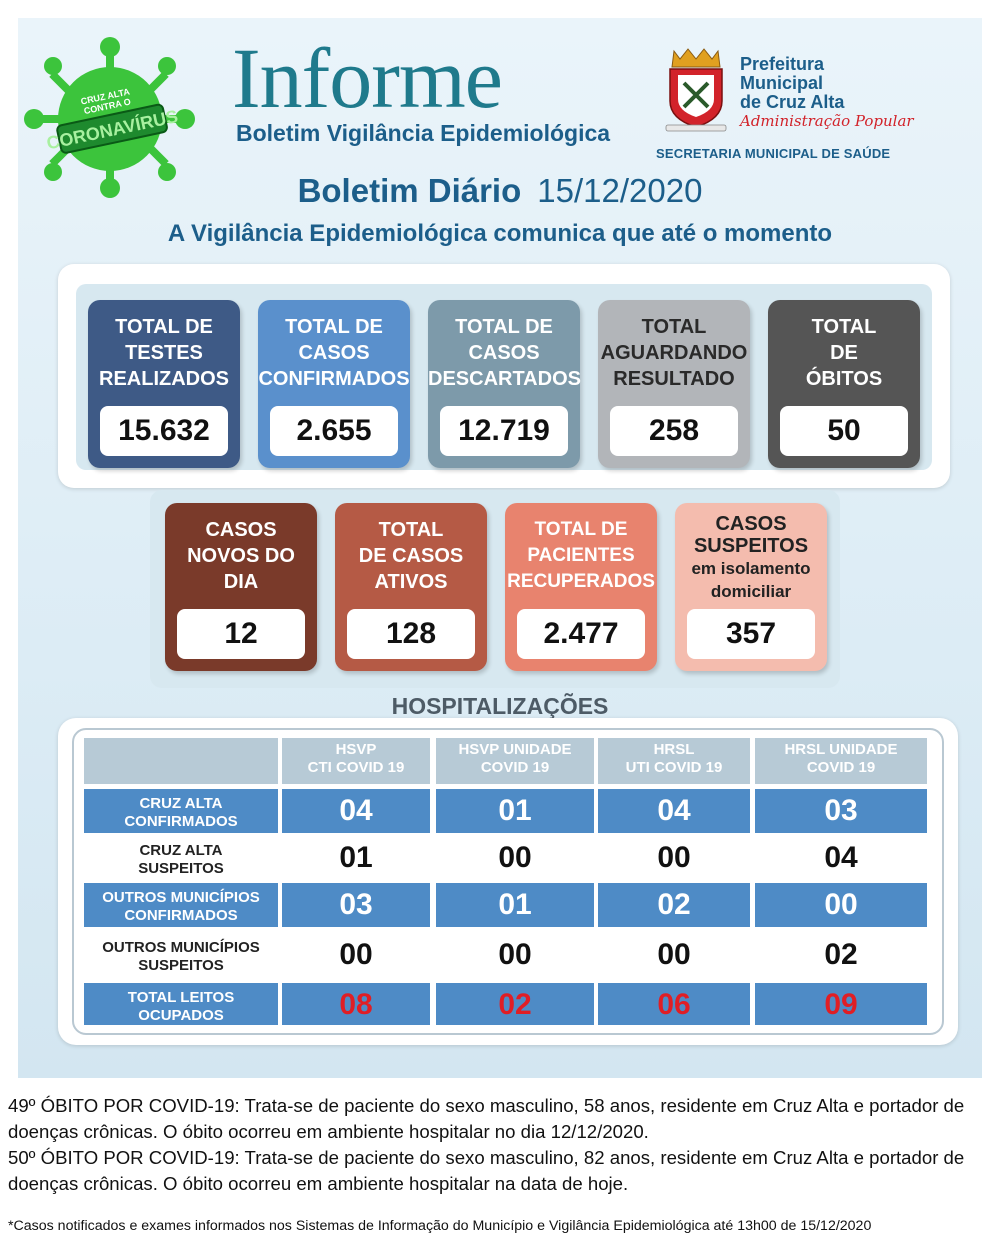 The image size is (1000, 1247). Describe the element at coordinates (411, 556) in the screenshot. I see `stat-label: TOTAL DE CASOS ATIVOS` at that location.